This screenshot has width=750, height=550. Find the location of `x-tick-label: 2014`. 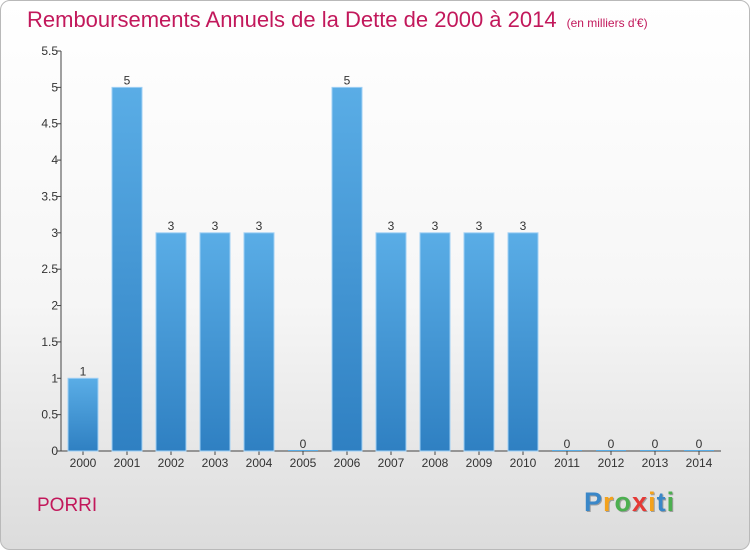

x-tick-label: 2014 is located at coordinates (699, 463).